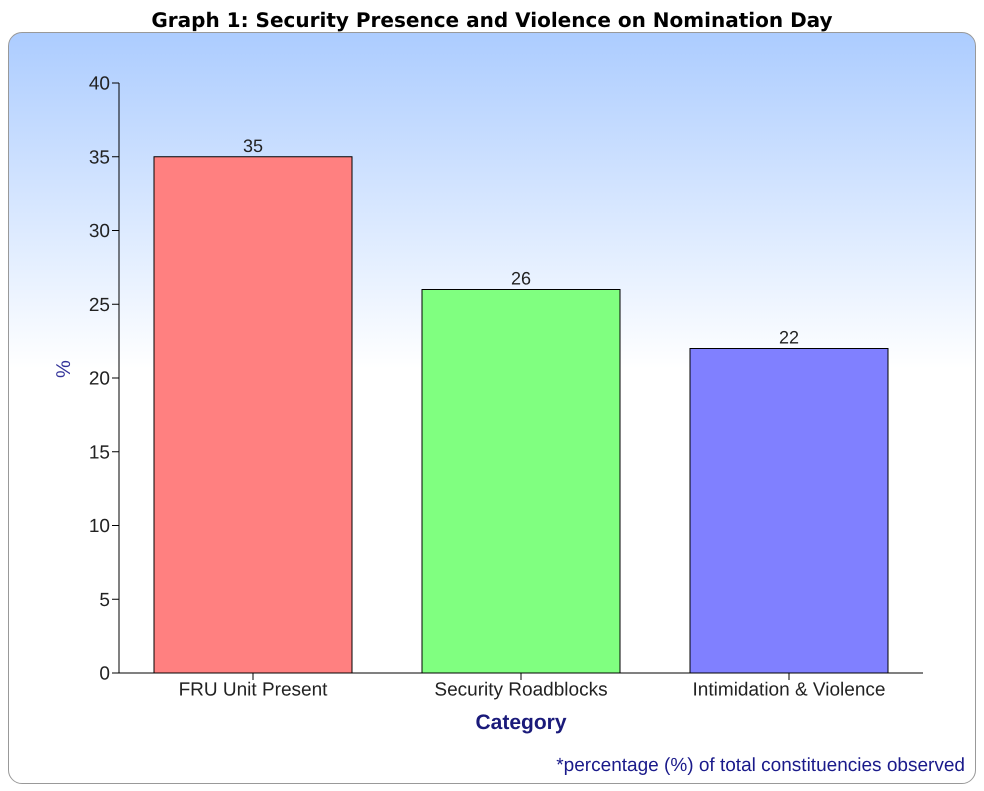  What do you see at coordinates (521, 689) in the screenshot?
I see `x-tick-label: Security Roadblocks` at bounding box center [521, 689].